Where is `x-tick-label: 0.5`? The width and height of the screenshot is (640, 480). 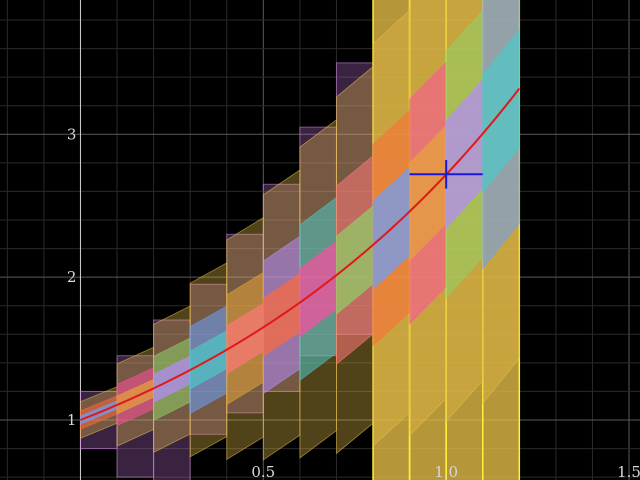
x-tick-label: 0.5 is located at coordinates (263, 471).